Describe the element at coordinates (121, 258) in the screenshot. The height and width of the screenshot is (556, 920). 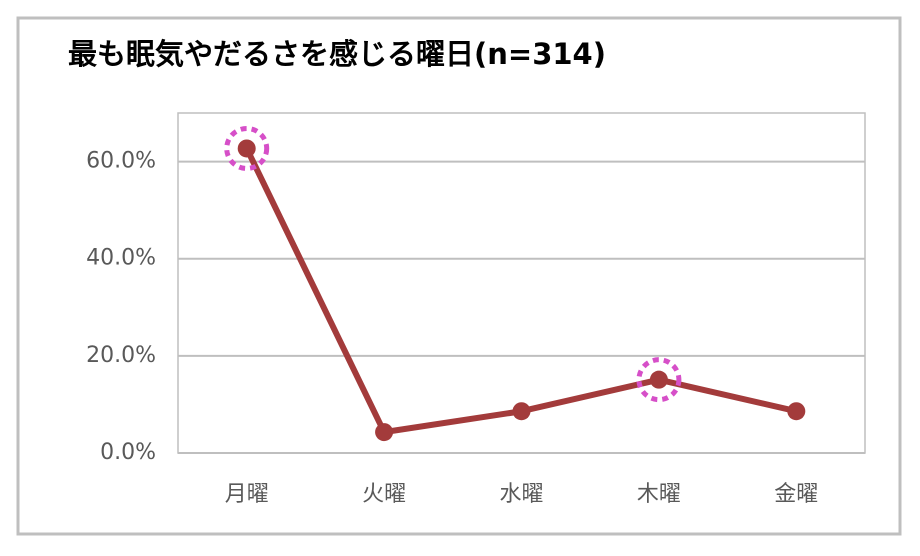
I see `y-tick-label: 40.0%` at that location.